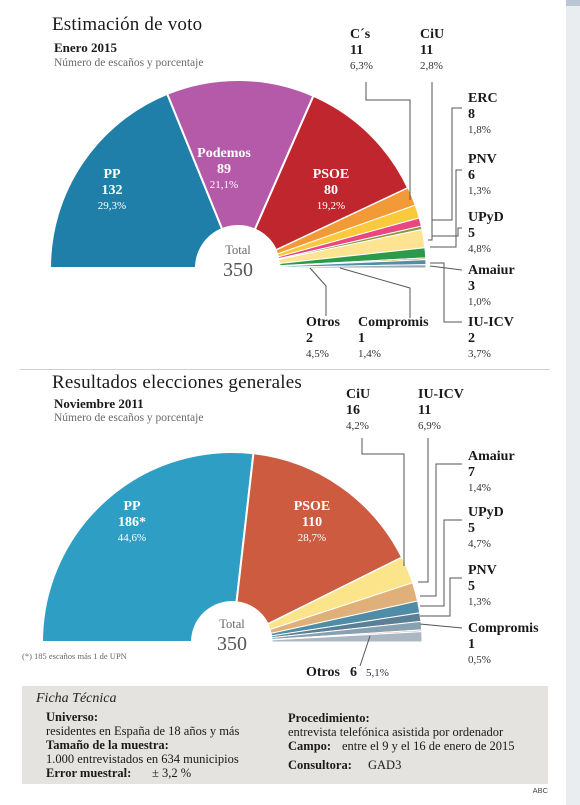  What do you see at coordinates (441, 597) in the screenshot?
I see `chart2-leader-pnv` at bounding box center [441, 597].